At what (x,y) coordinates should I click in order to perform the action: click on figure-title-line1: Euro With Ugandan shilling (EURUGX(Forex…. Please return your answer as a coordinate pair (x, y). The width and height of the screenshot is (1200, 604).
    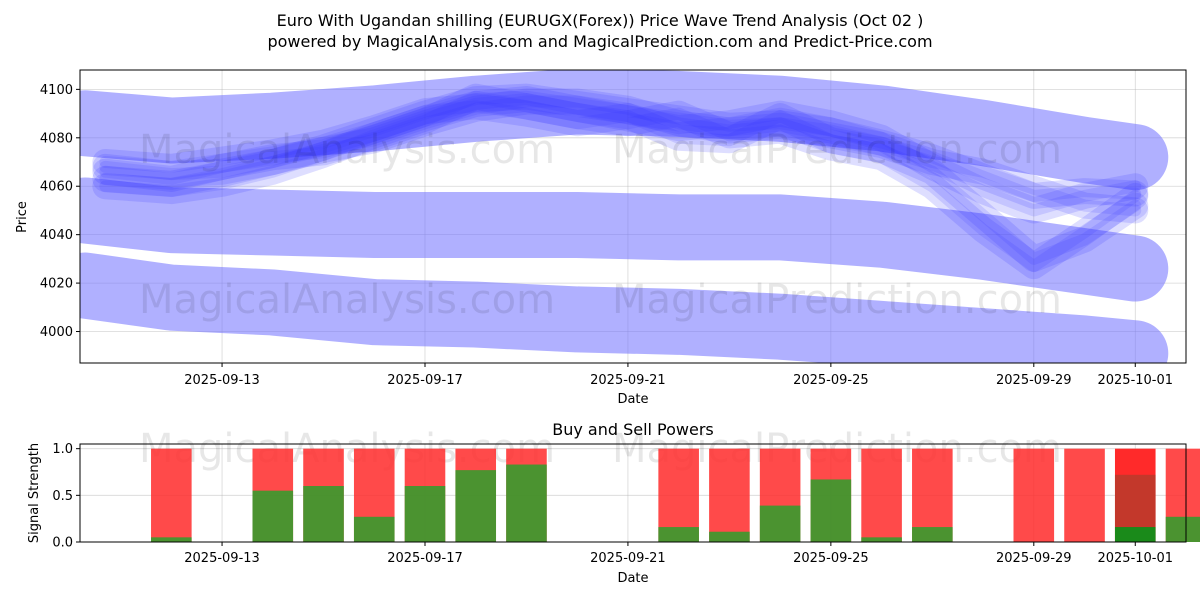
    Looking at the image, I should click on (600, 20).